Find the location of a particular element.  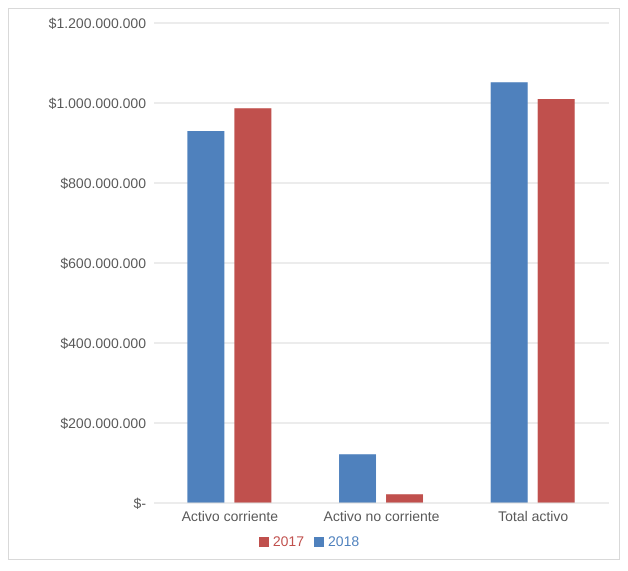

y-tick-label: $- is located at coordinates (140, 502).